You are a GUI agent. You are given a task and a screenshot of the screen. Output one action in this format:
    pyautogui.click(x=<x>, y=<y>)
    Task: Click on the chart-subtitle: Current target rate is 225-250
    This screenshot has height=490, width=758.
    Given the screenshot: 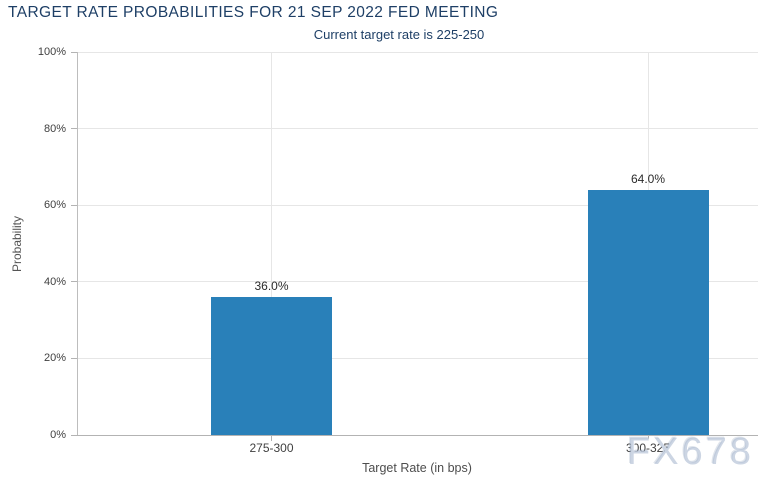 What is the action you would take?
    pyautogui.click(x=399, y=34)
    